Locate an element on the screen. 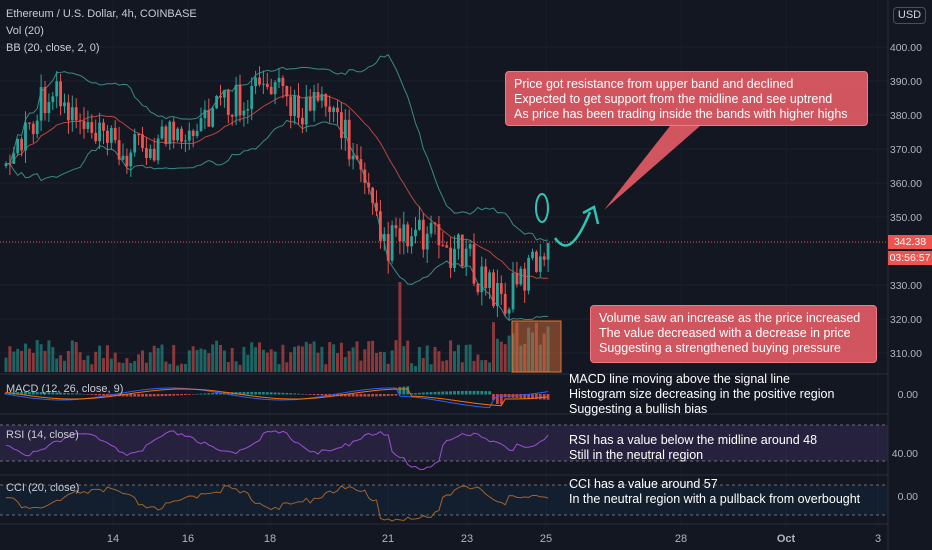 This screenshot has height=550, width=932. time-tick-label: 14 is located at coordinates (113, 539).